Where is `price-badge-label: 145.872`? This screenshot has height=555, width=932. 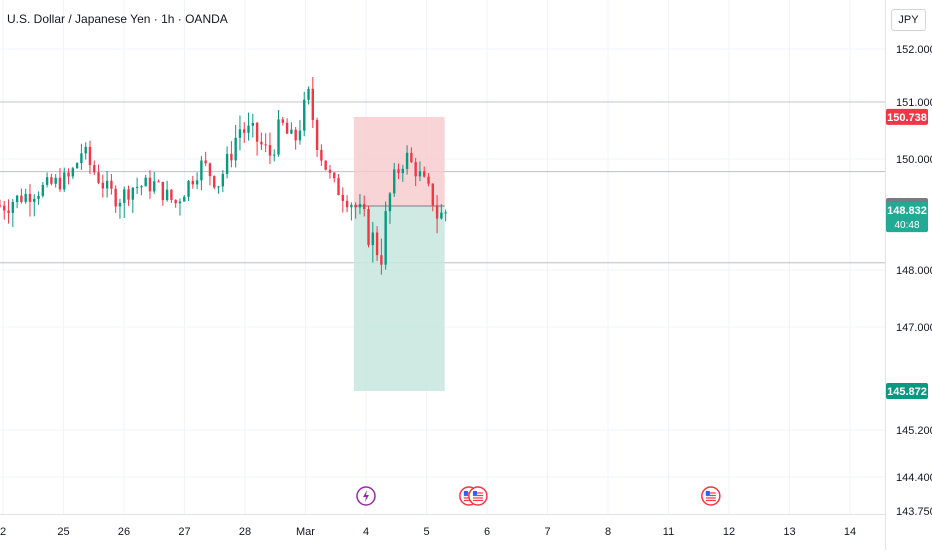
price-badge-label: 145.872 is located at coordinates (907, 392).